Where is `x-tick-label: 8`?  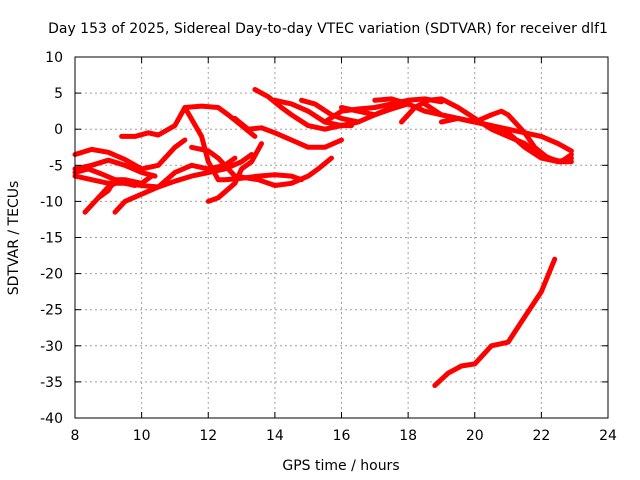 x-tick-label: 8 is located at coordinates (75, 436).